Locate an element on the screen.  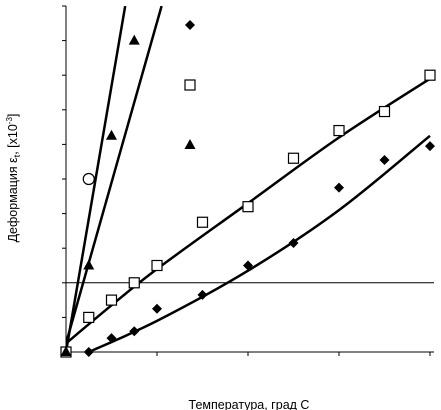
y-axis-title-main: Деформация ε is located at coordinates (13, 200).